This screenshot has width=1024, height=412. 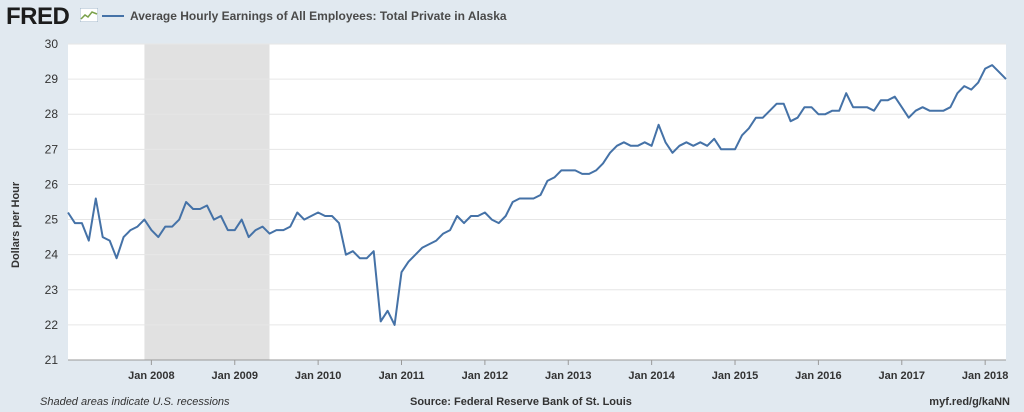 I want to click on x-tick-label: Jan 2018, so click(x=985, y=376).